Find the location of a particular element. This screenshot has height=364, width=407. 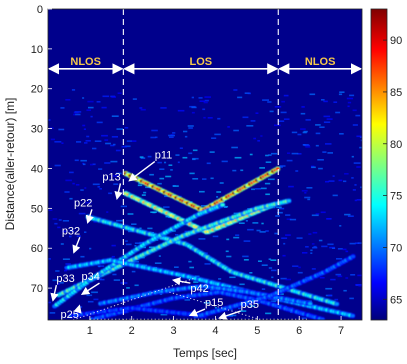

x-tick-label: 7 is located at coordinates (341, 331).